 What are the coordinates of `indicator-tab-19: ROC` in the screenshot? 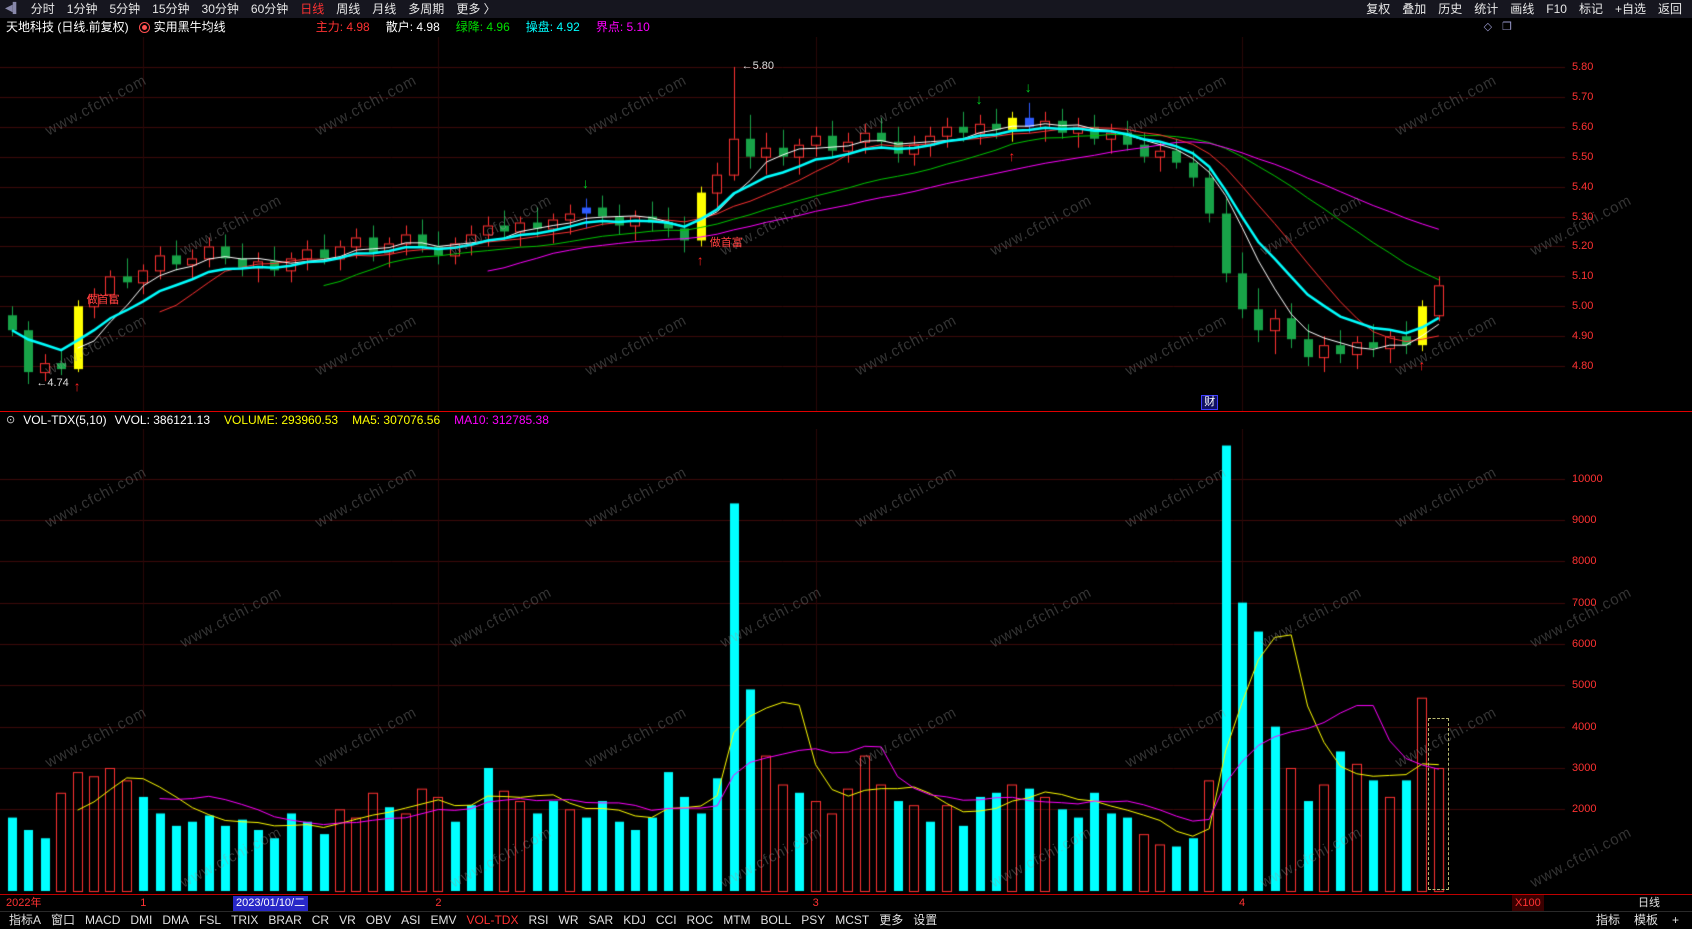 It's located at (700, 920).